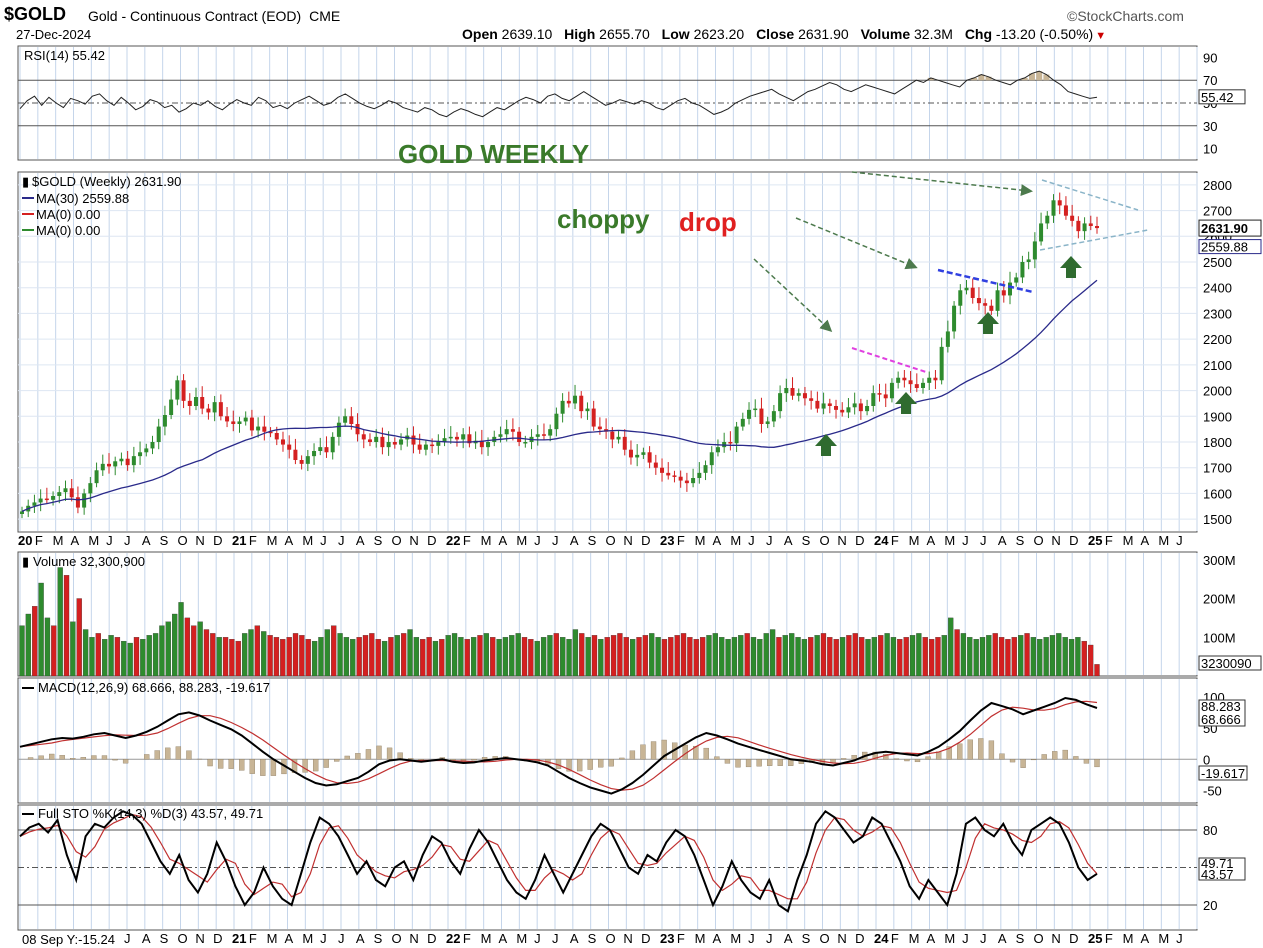 The height and width of the screenshot is (948, 1263). What do you see at coordinates (558, 856) in the screenshot?
I see `sto-d-line` at bounding box center [558, 856].